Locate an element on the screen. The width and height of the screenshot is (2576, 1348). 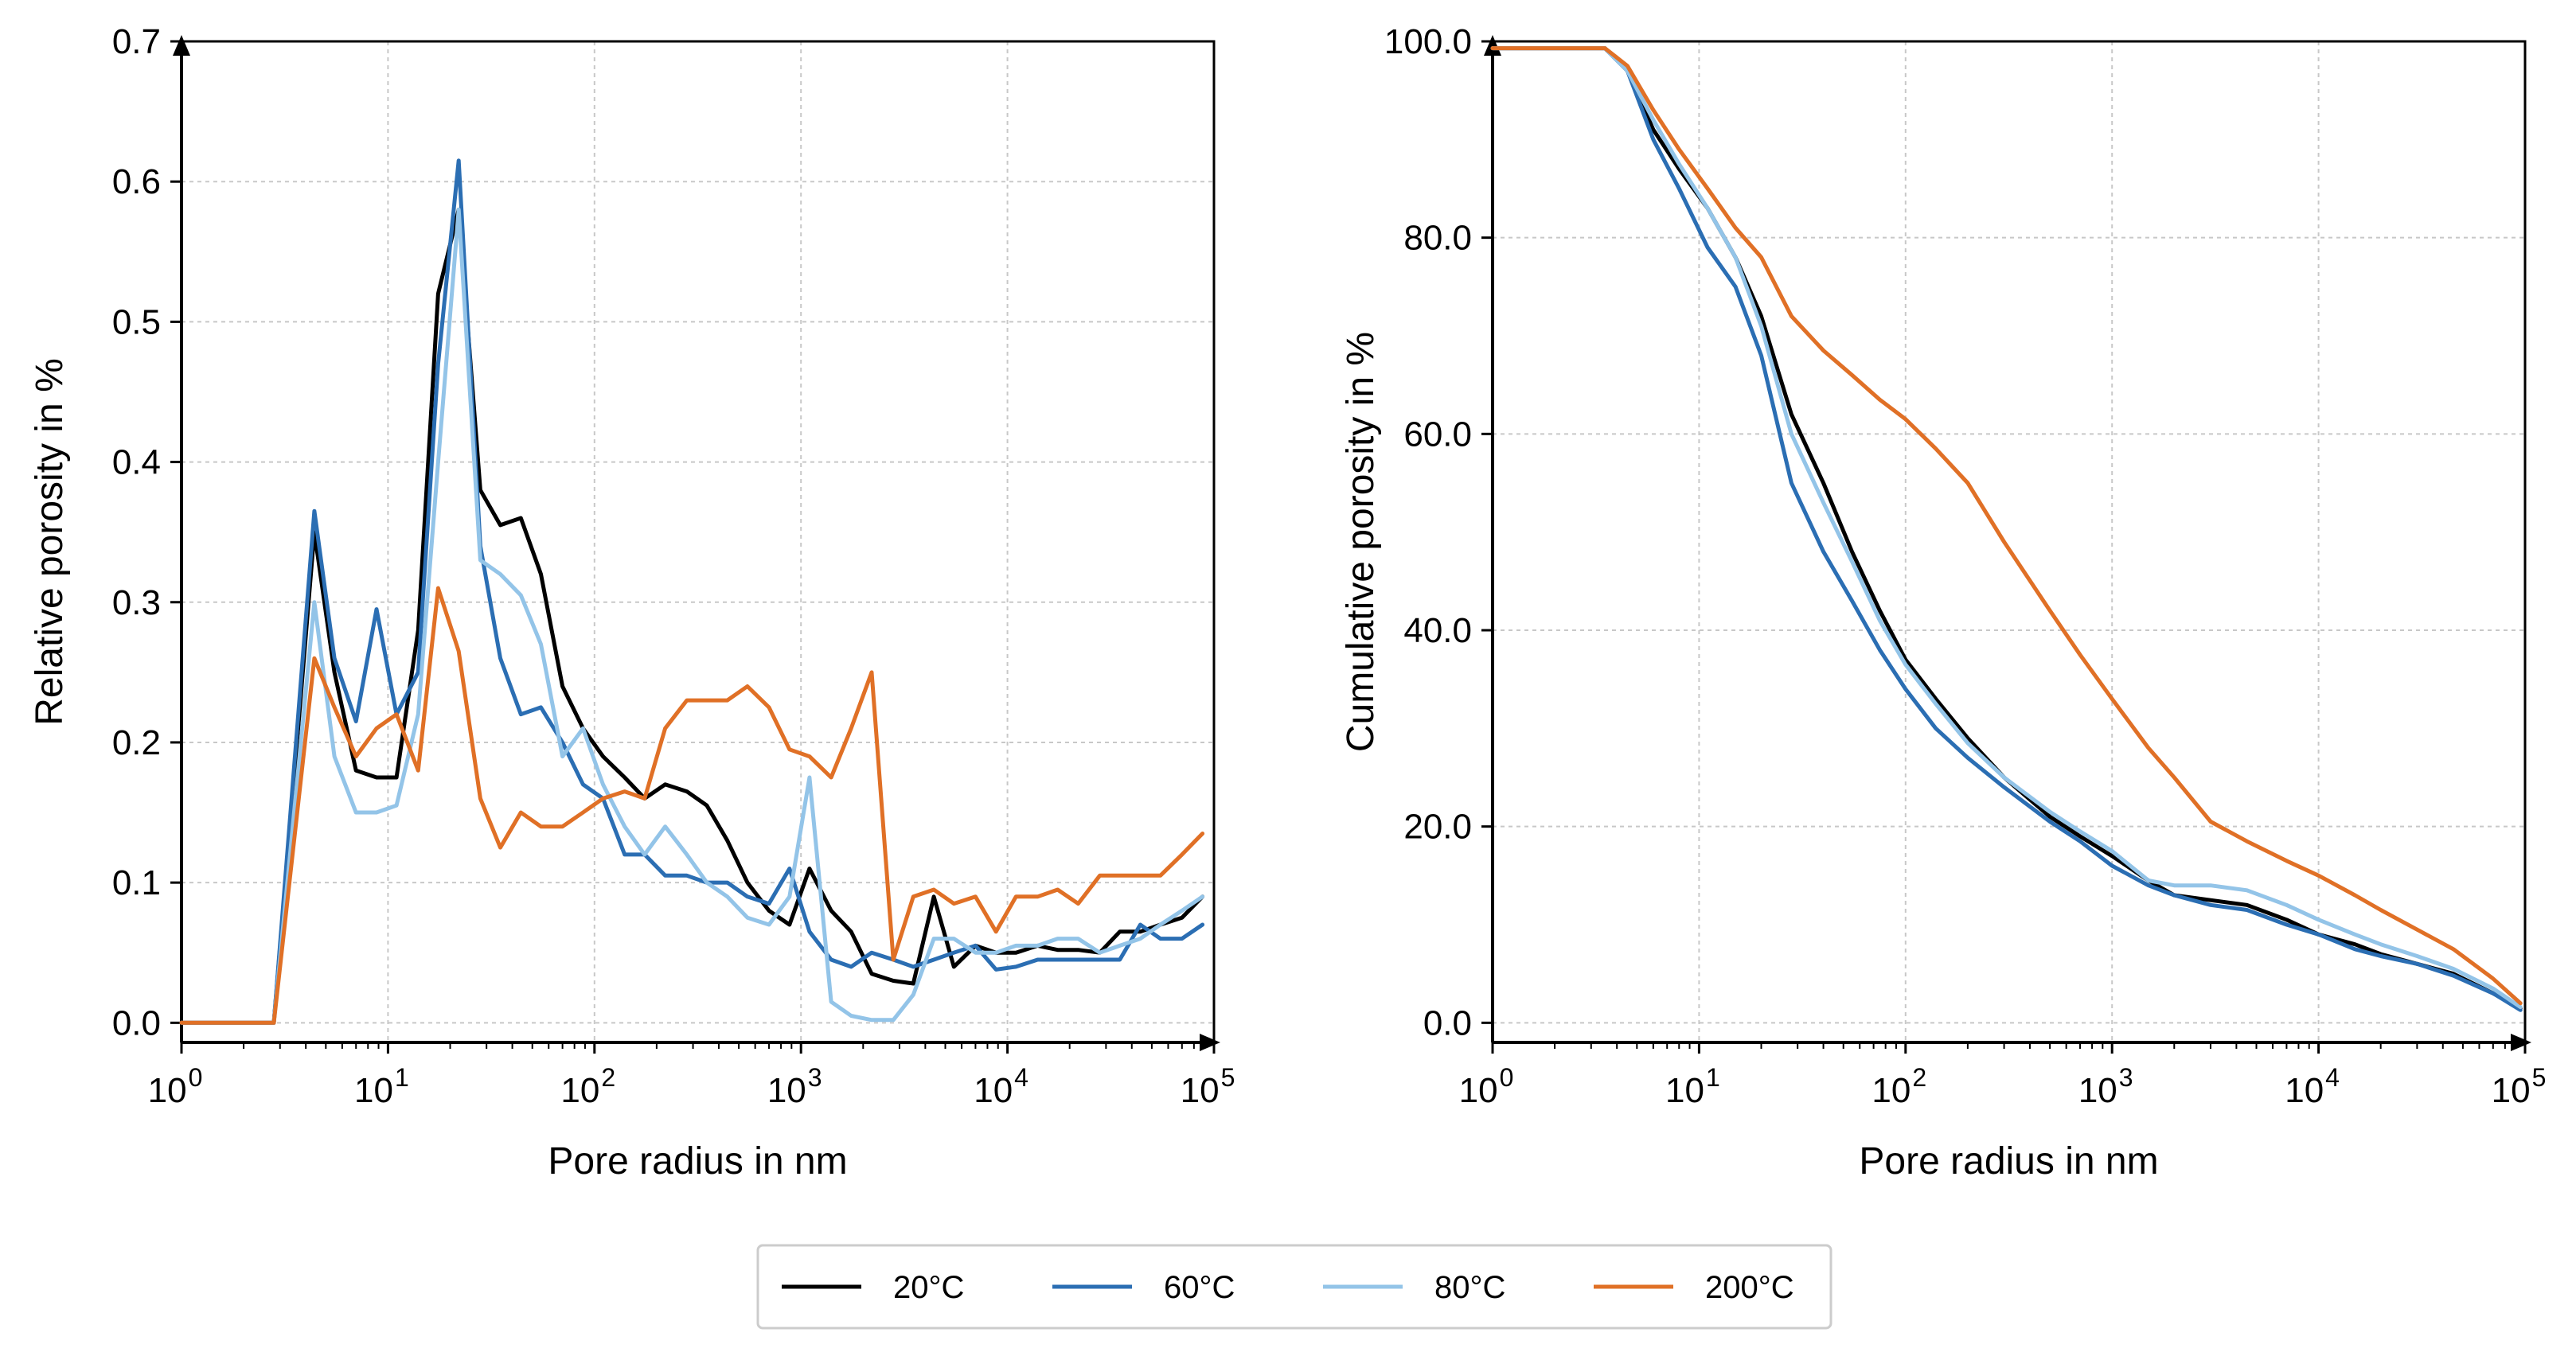
legend-entries: 20°C 60°C 80°C 200°C is located at coordinates (1288, 1287).